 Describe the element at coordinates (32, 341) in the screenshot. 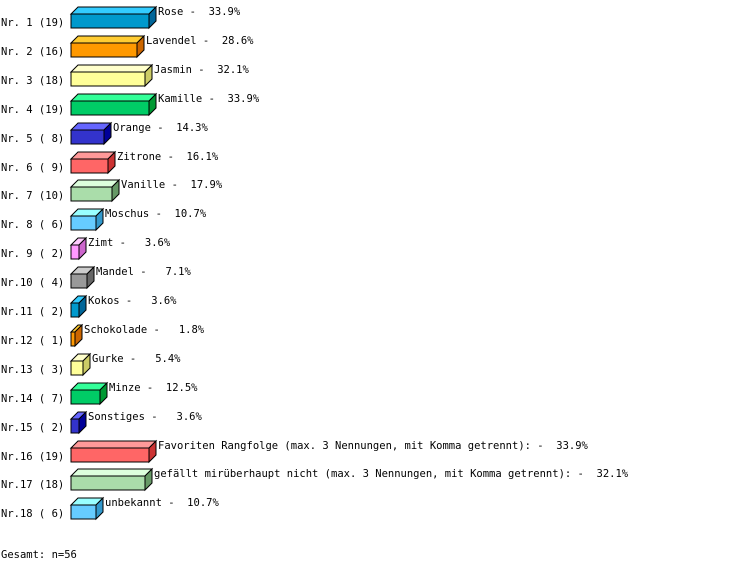

I see `rank-label: Nr.12 ( 1)` at that location.